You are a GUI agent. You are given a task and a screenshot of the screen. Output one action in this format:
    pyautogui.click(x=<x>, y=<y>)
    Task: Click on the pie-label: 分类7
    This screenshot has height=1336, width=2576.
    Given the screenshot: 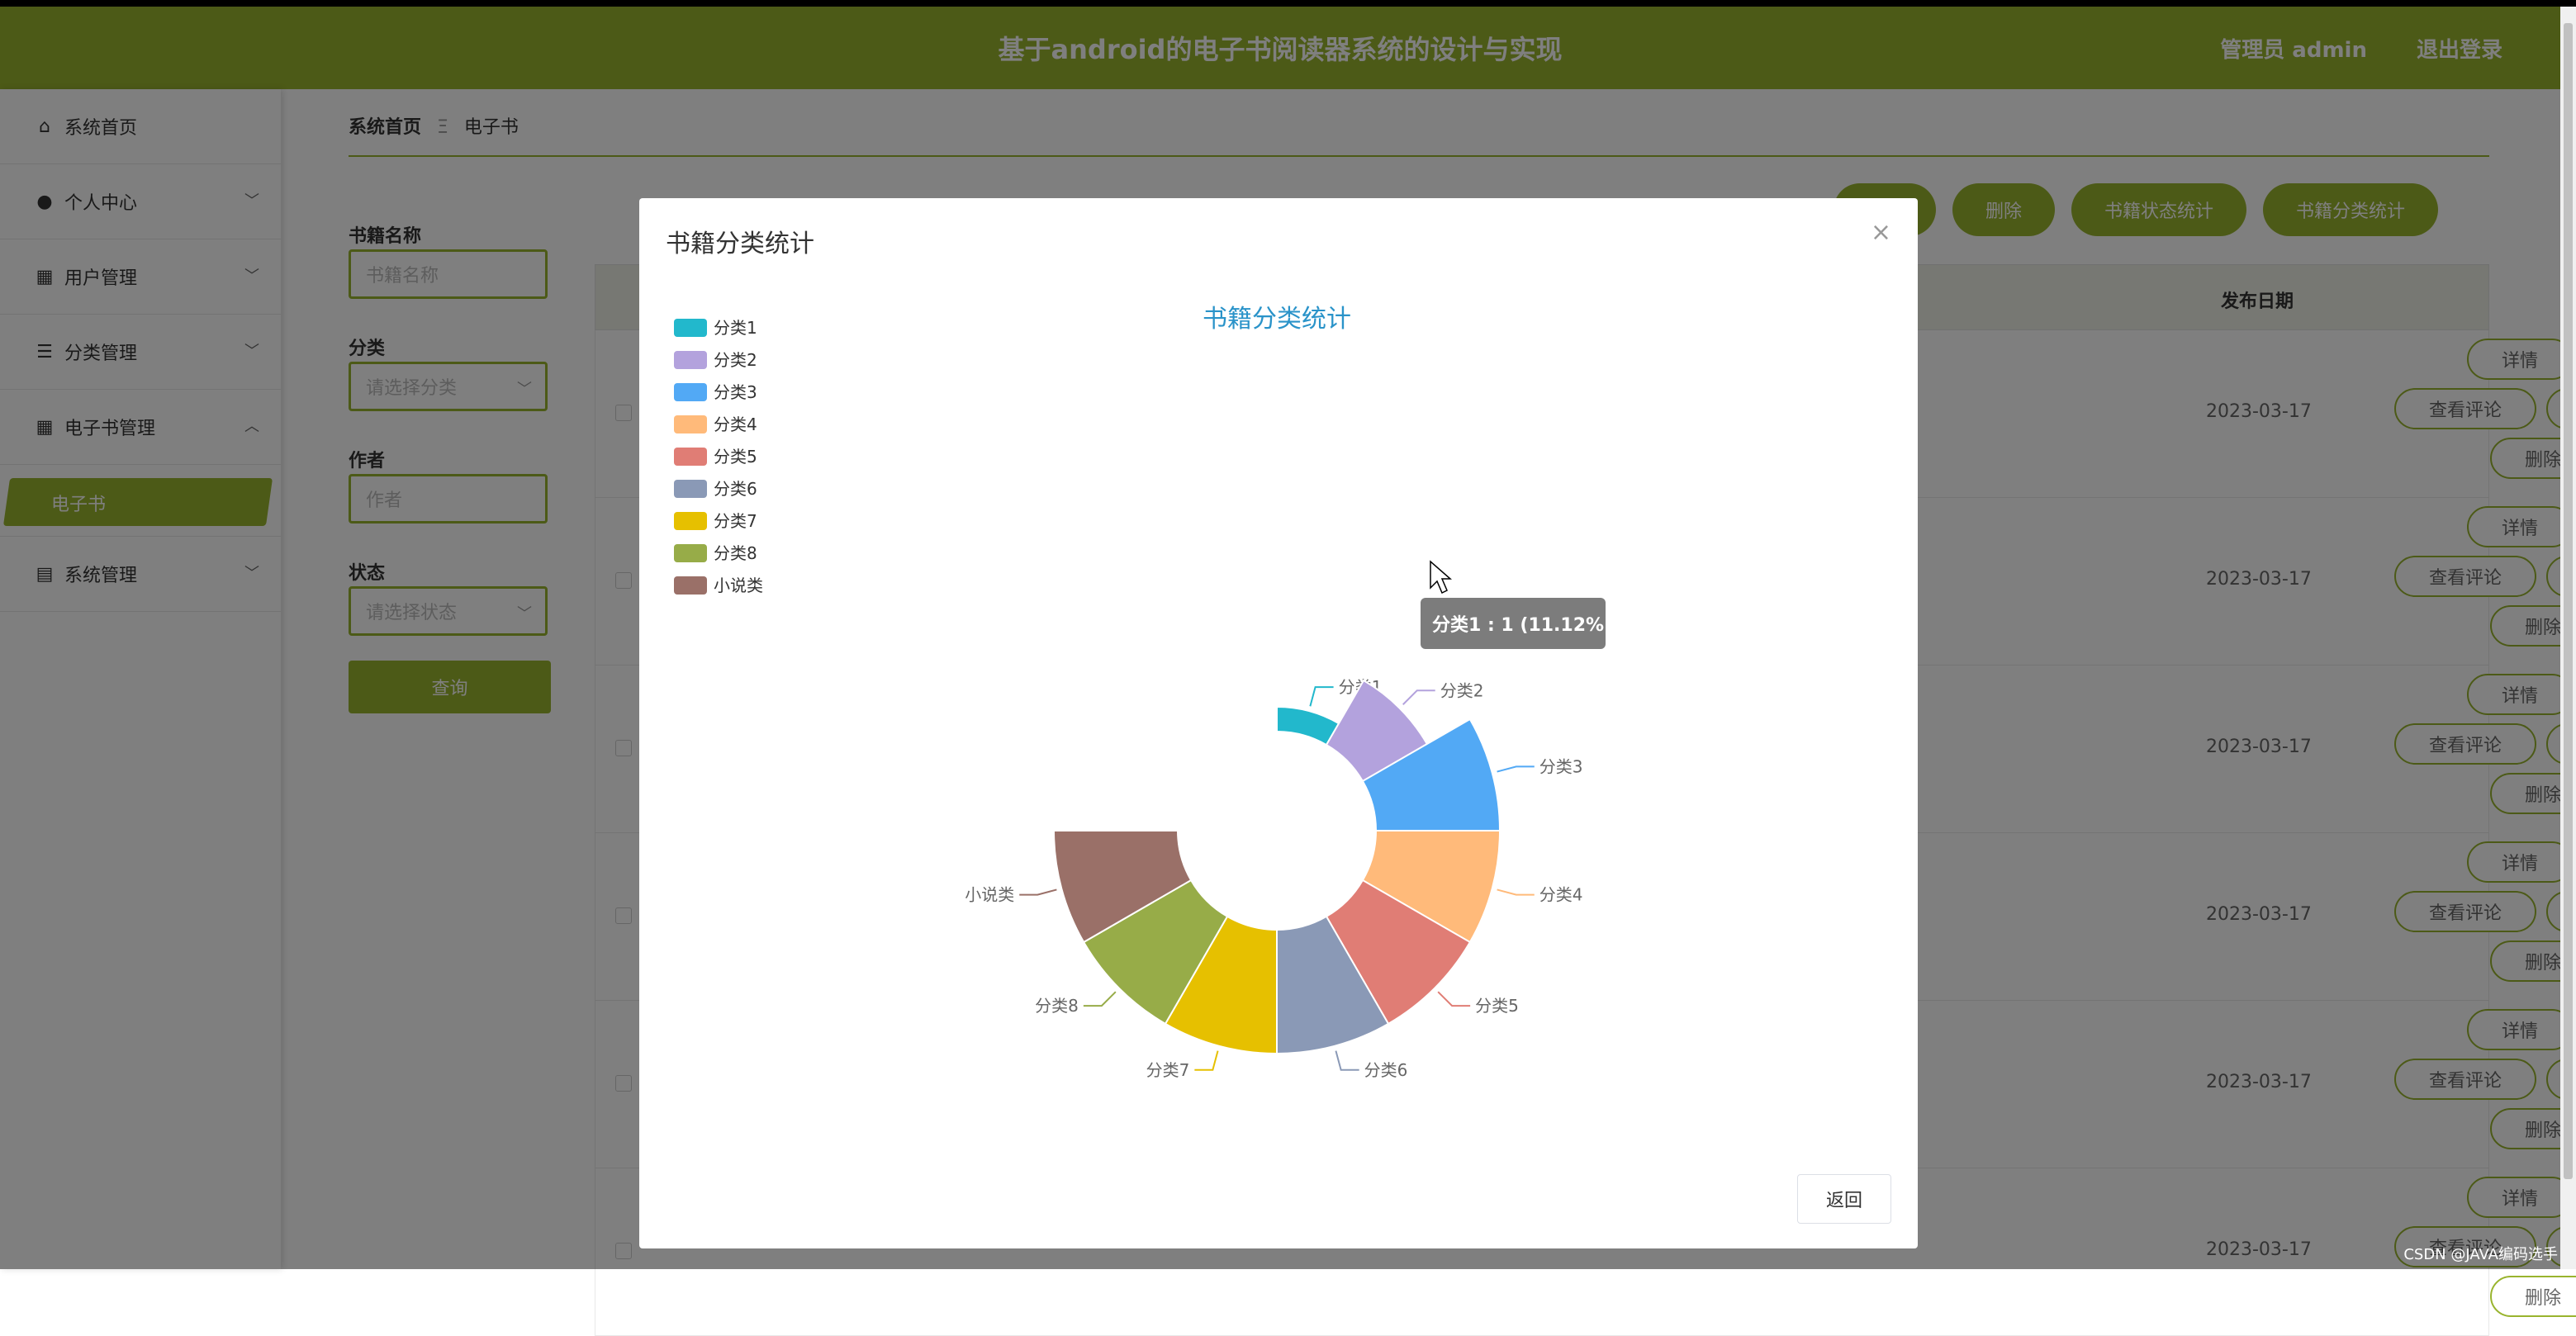 What is the action you would take?
    pyautogui.click(x=1168, y=1070)
    